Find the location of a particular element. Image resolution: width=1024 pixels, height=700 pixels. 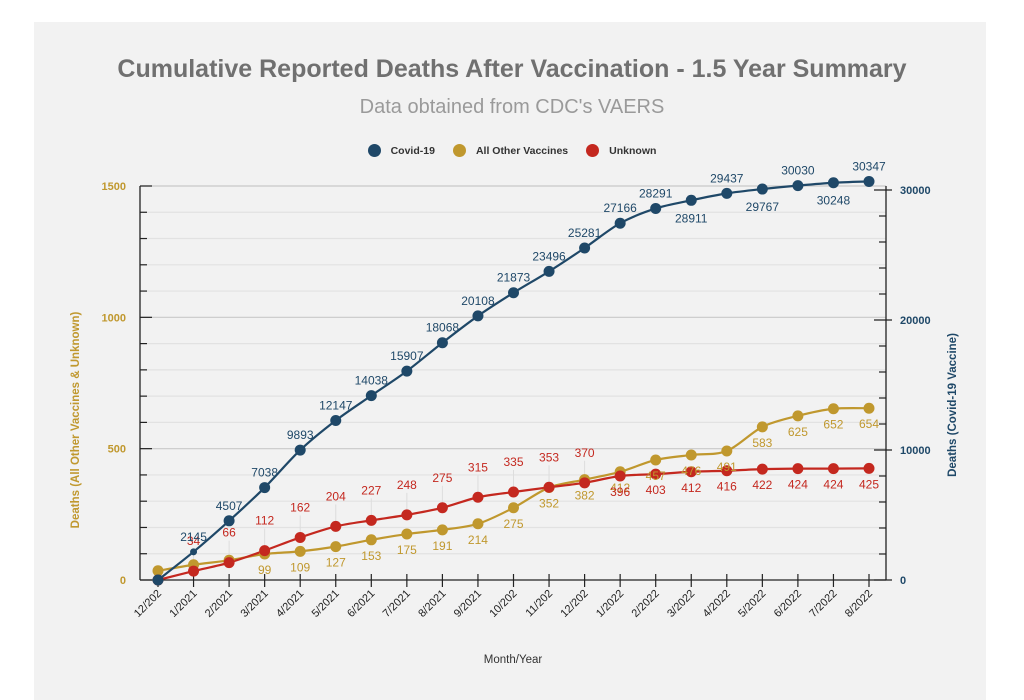

x-tick-label: 1/2021 is located at coordinates (183, 604).